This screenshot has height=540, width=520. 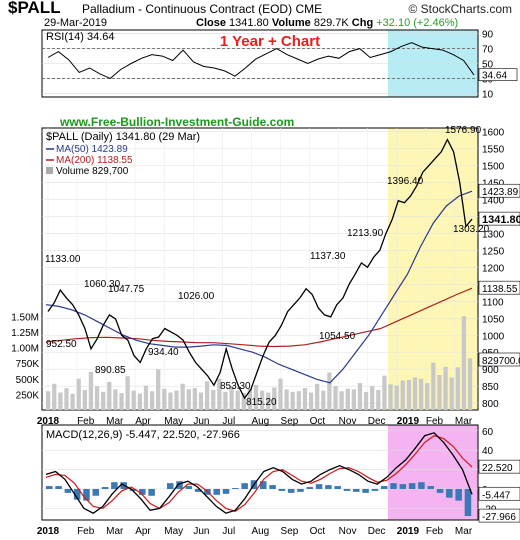 What do you see at coordinates (499, 359) in the screenshot?
I see `last-volume-box` at bounding box center [499, 359].